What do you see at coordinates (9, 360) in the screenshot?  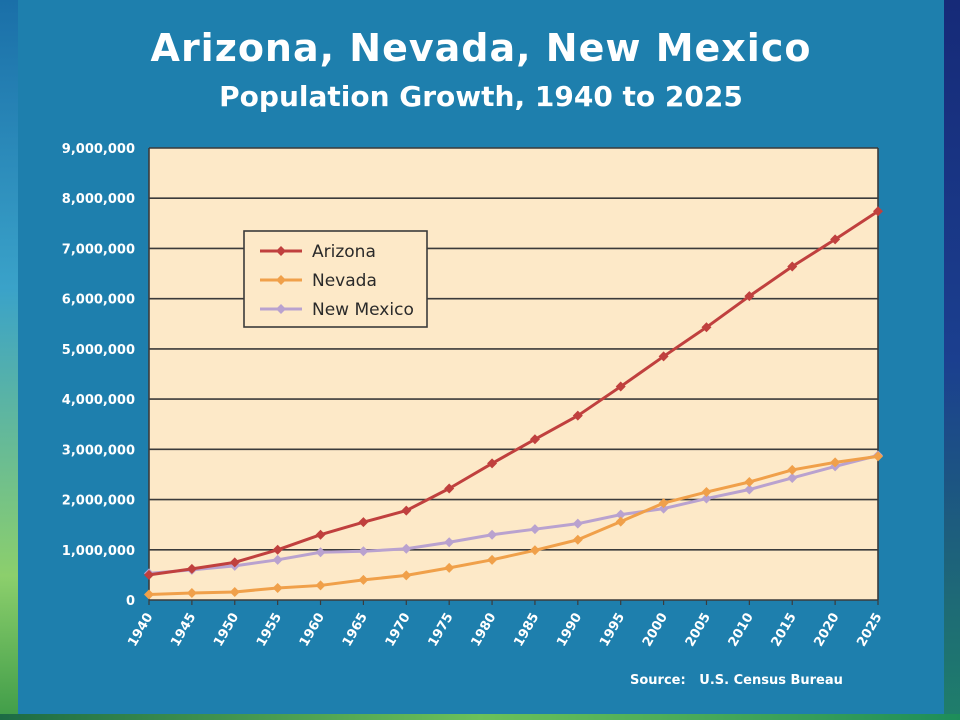 I see `left-decorative-strip` at bounding box center [9, 360].